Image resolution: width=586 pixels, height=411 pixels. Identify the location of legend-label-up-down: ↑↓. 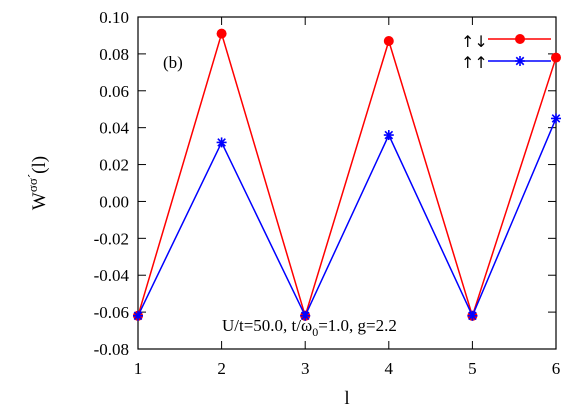
(474, 41).